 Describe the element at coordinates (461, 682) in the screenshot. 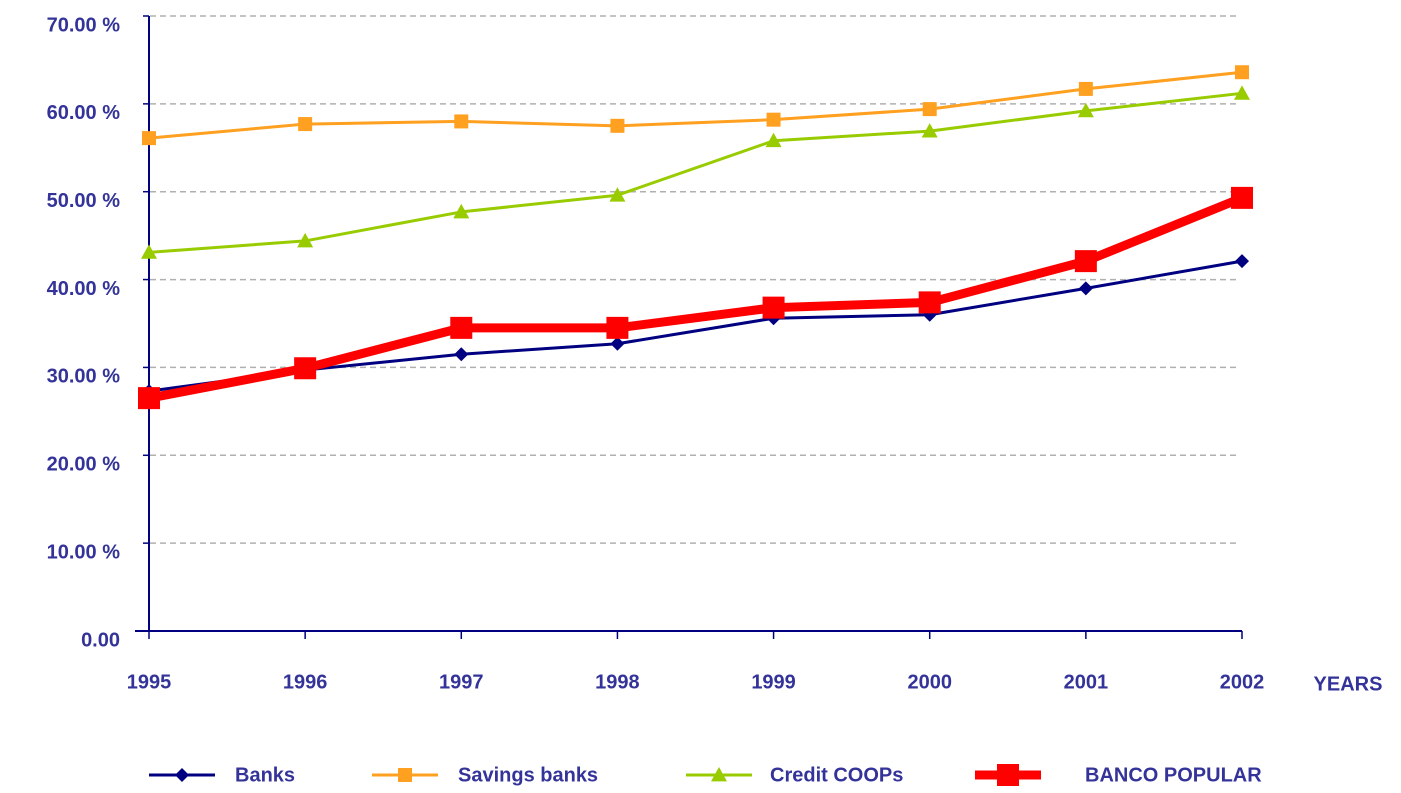

I see `x-tick-label: 1997` at that location.